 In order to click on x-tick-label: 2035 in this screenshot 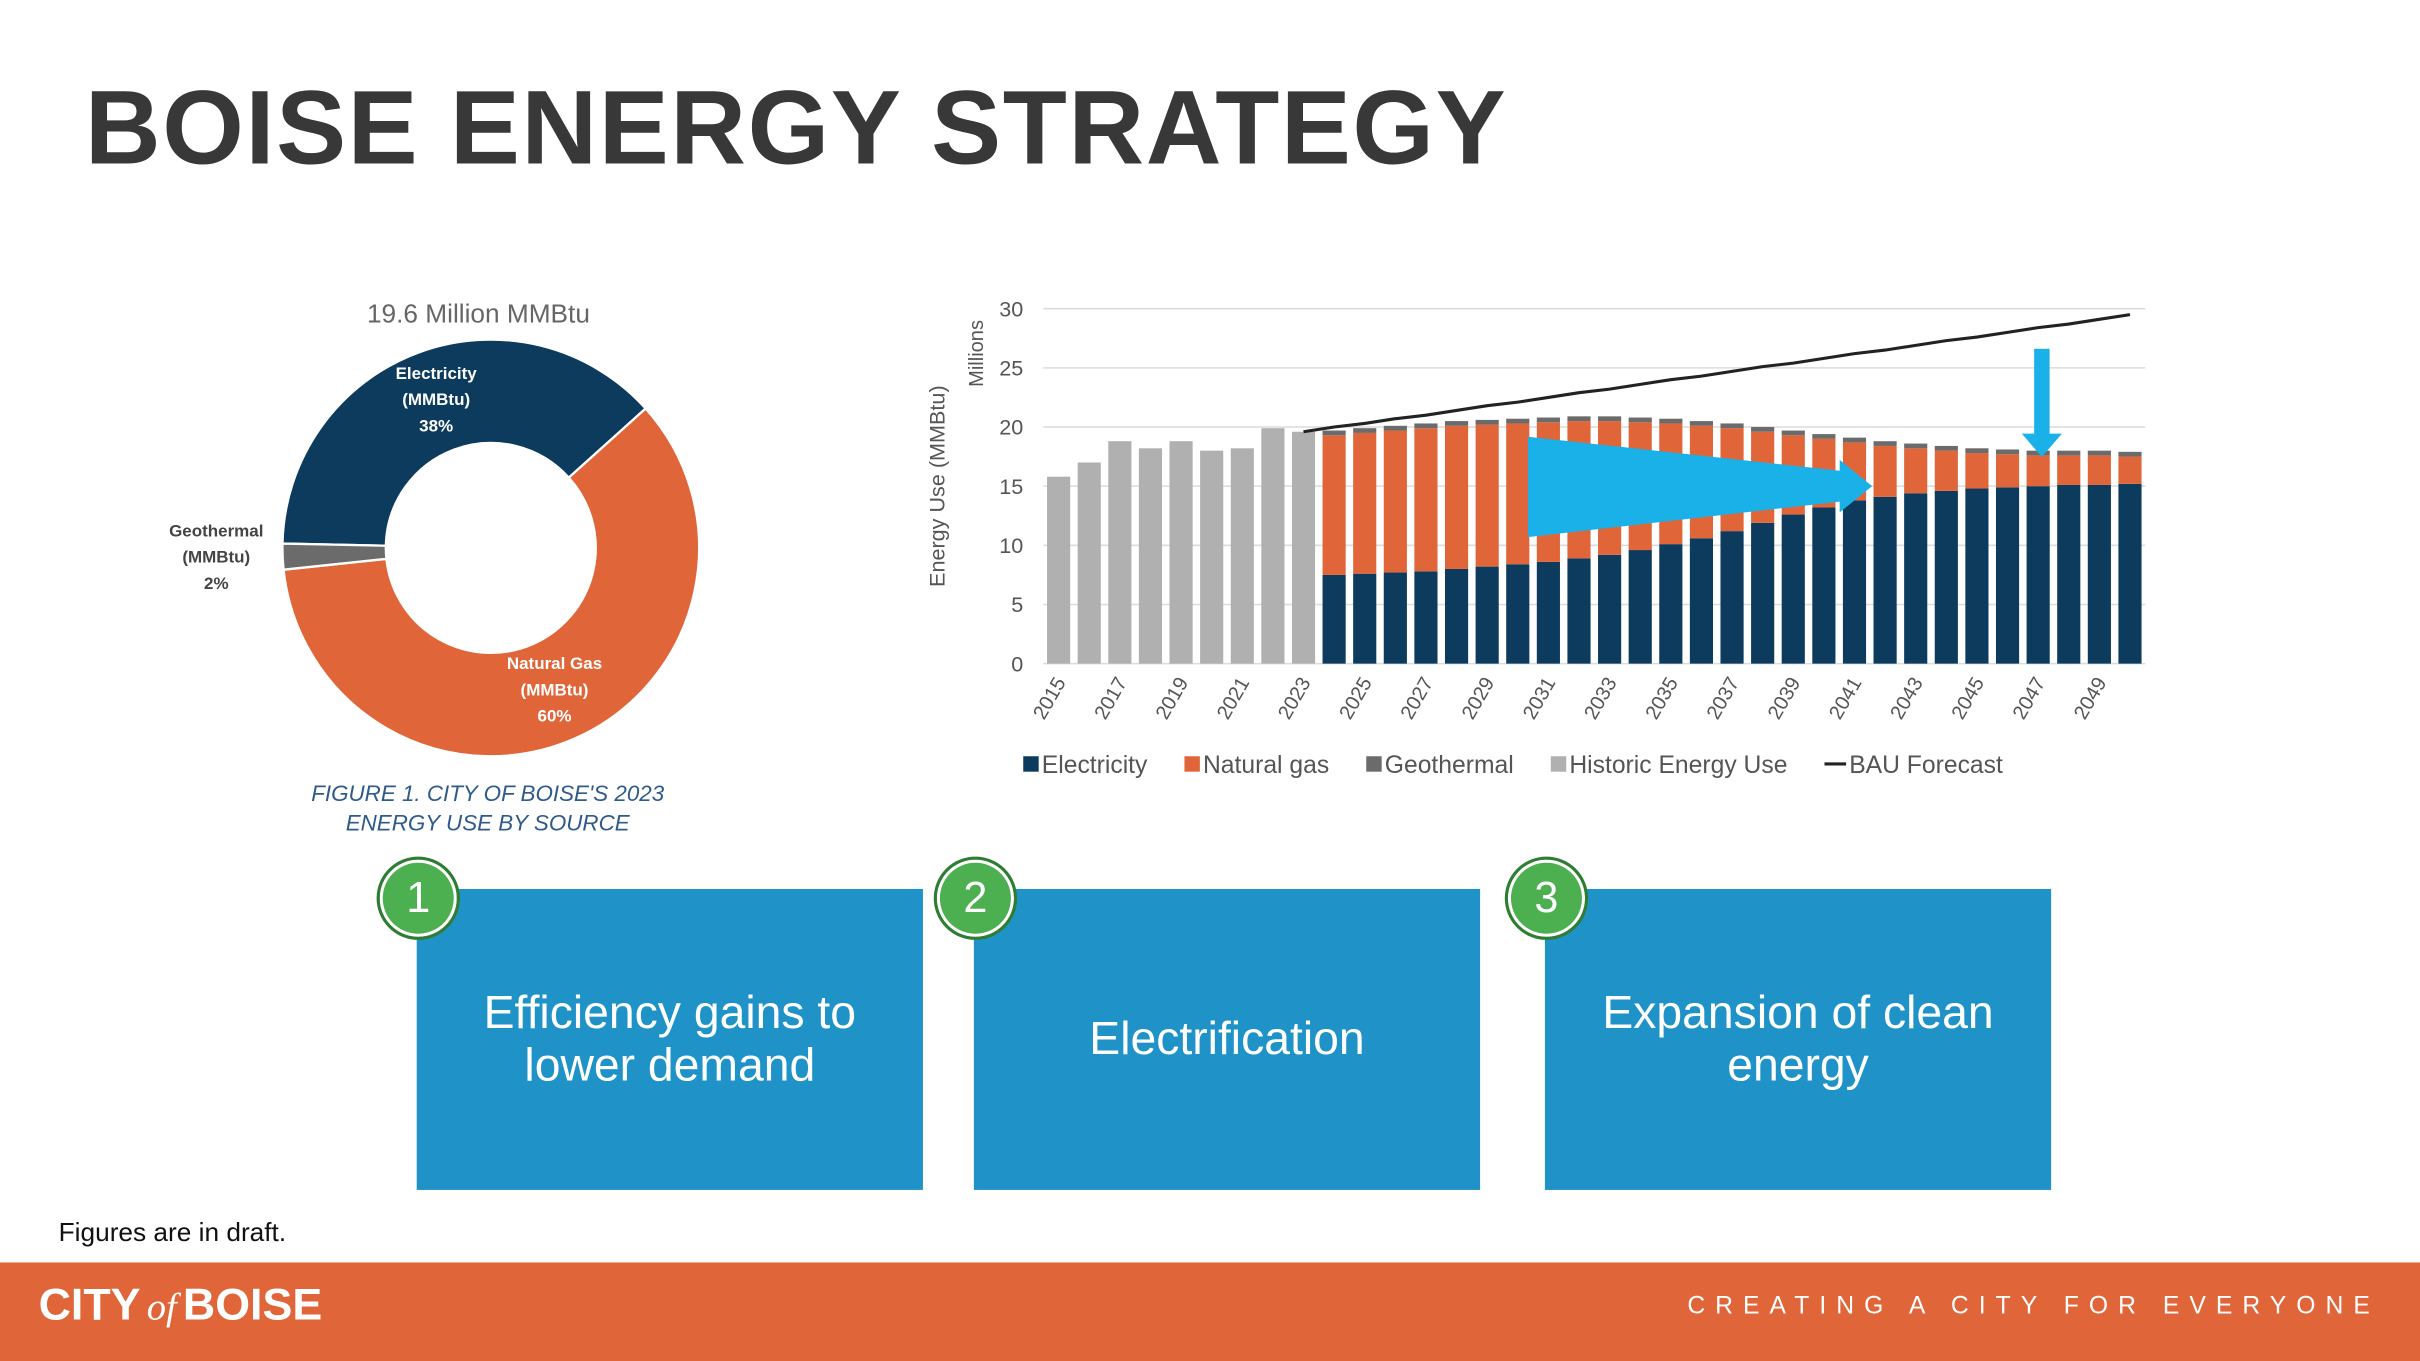, I will do `click(1662, 699)`.